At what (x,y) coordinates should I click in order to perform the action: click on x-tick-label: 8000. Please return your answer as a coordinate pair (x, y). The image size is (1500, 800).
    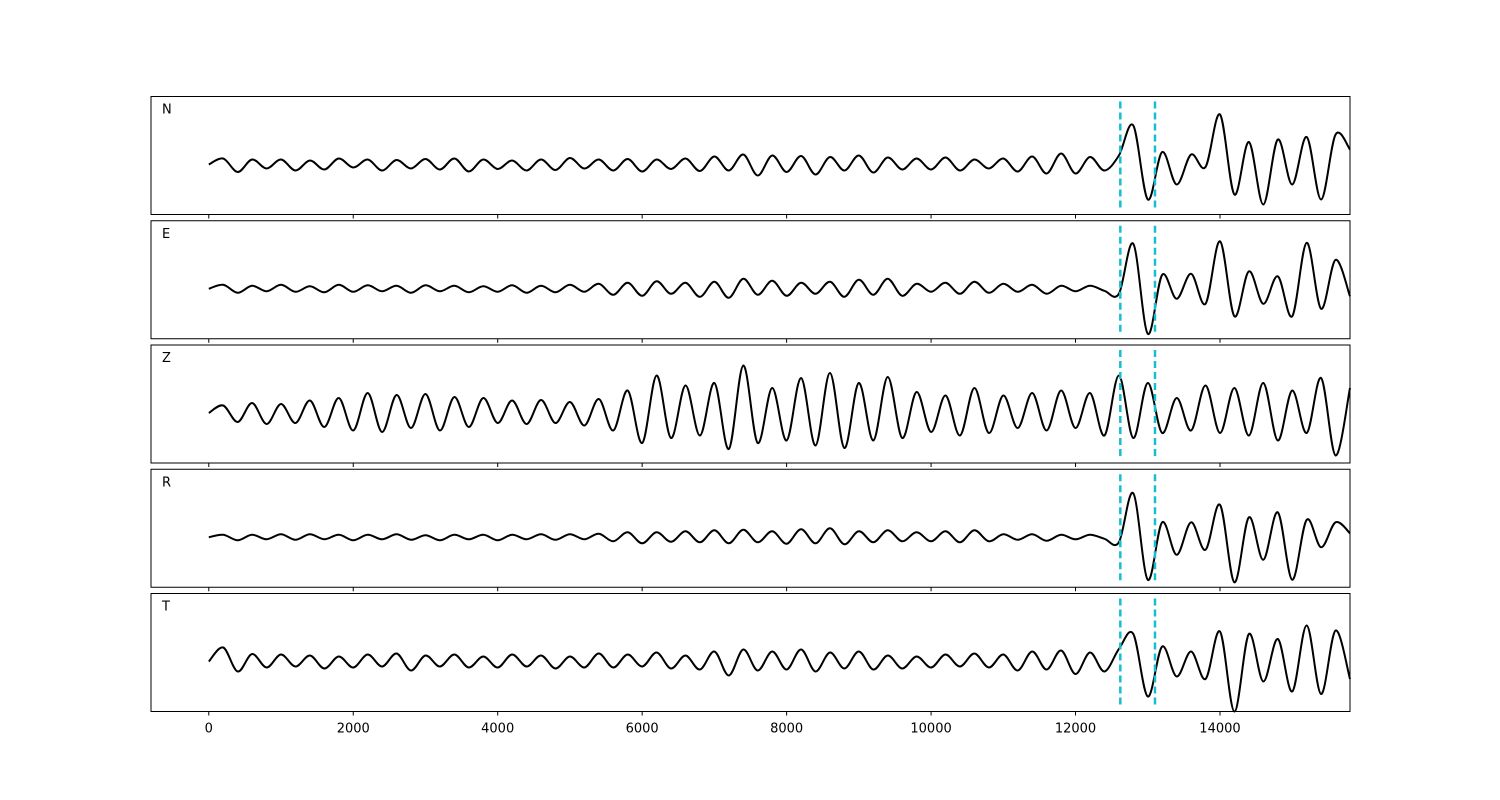
    Looking at the image, I should click on (786, 729).